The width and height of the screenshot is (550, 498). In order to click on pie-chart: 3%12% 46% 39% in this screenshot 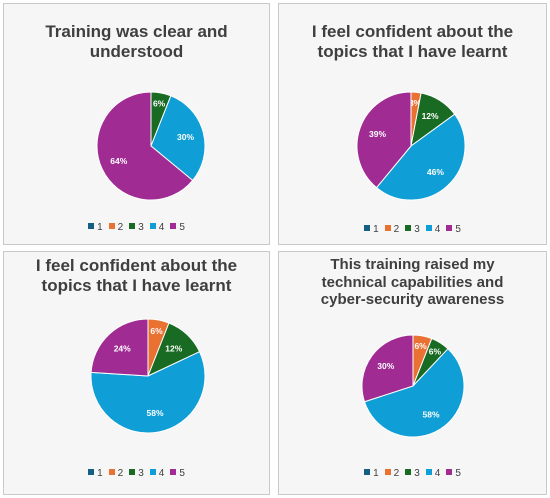, I will do `click(411, 146)`.